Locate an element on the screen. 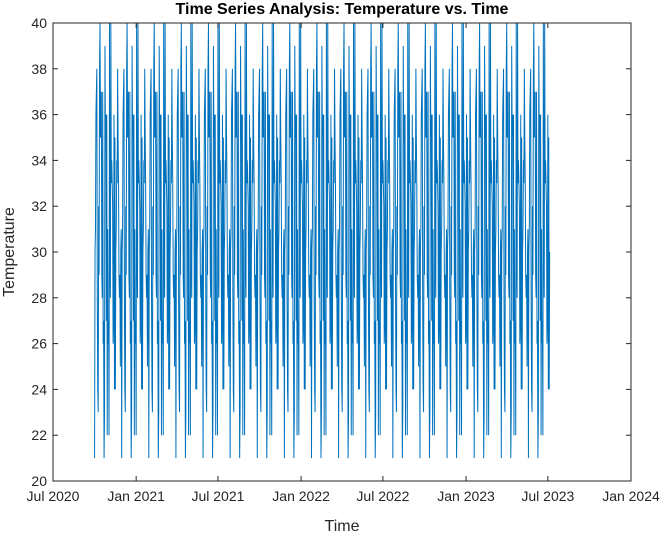  x-tick-label: Jan 2022 is located at coordinates (301, 496).